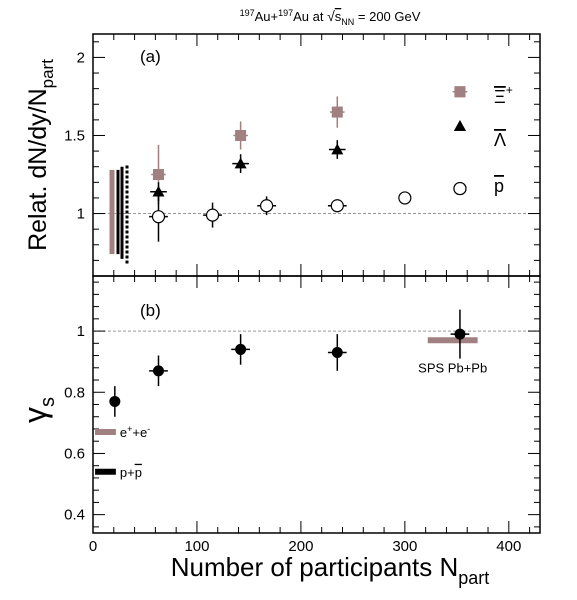  I want to click on panel-a-ytick-label-1.5: 1.5, so click(74, 135).